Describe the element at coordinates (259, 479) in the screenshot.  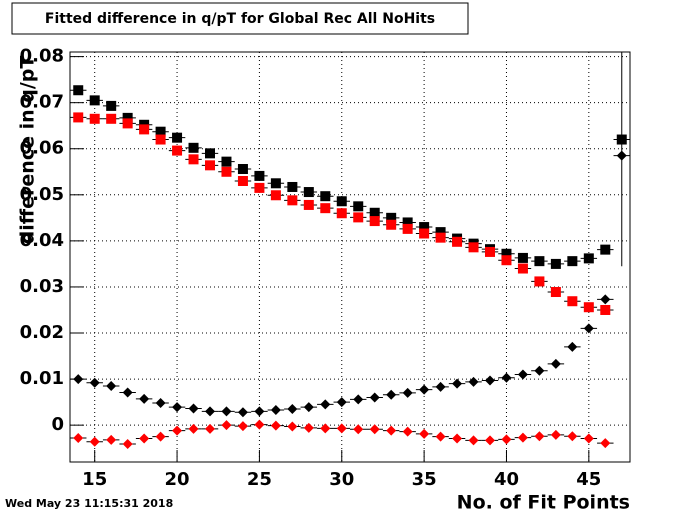
I see `x-tick-label: 25` at that location.